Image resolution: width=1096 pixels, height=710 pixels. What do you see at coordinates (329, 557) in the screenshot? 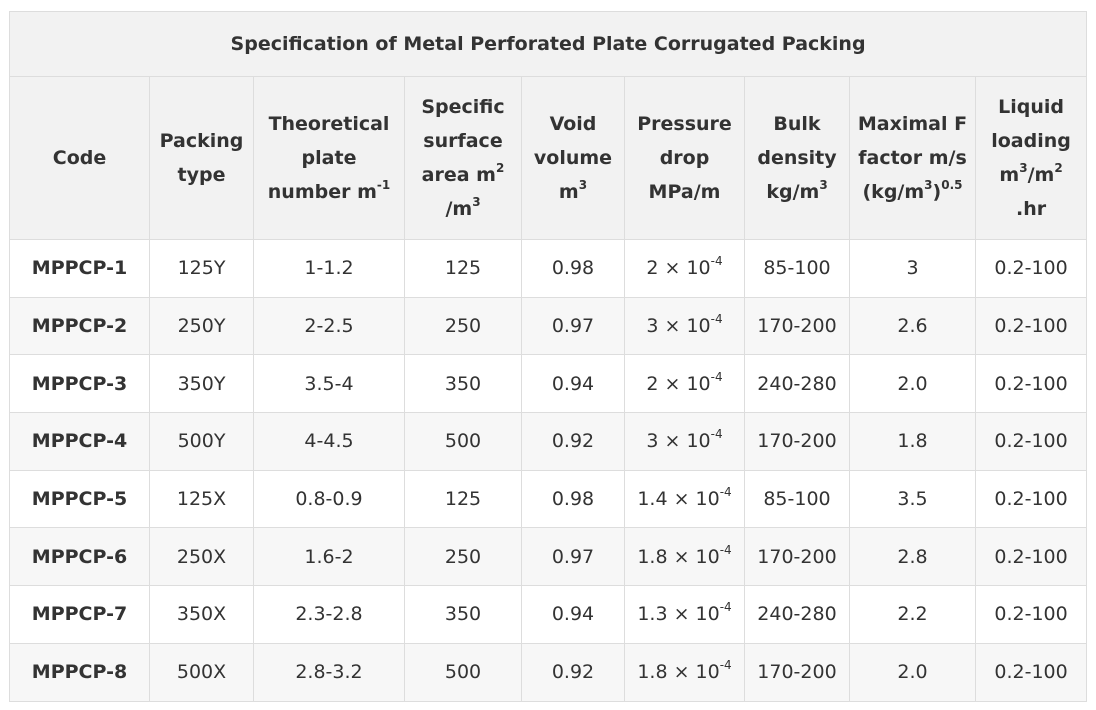
I see `cell-plate: 1.6-2` at bounding box center [329, 557].